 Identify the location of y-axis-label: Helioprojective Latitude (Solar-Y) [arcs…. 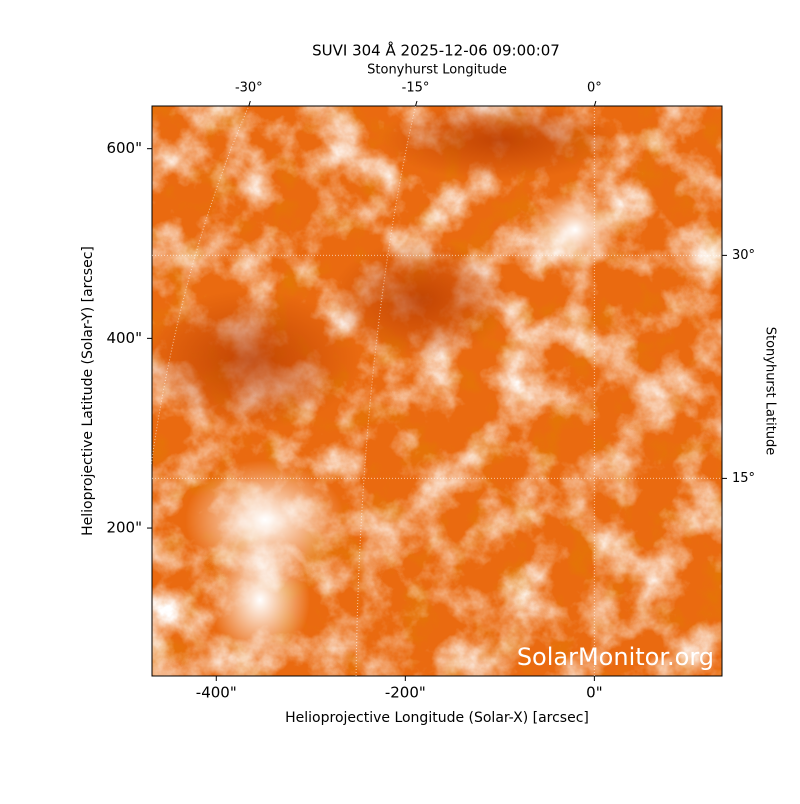
(88, 391).